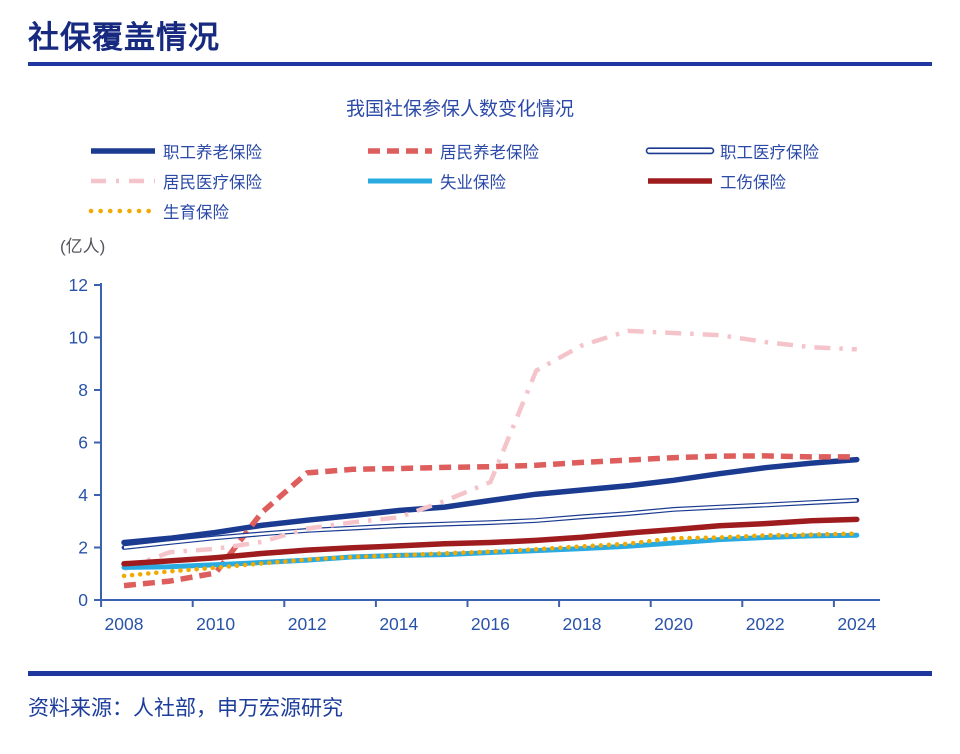 This screenshot has height=754, width=960. What do you see at coordinates (459, 109) in the screenshot?
I see `chart-title: 我国社保参保人数变化情况` at bounding box center [459, 109].